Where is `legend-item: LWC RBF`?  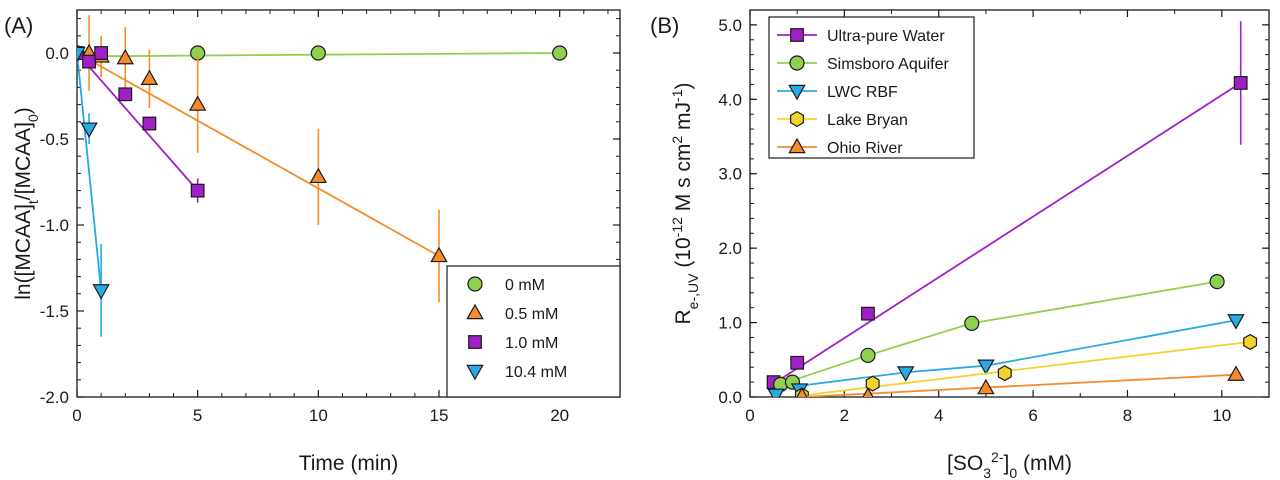 legend-item: LWC RBF is located at coordinates (837, 92).